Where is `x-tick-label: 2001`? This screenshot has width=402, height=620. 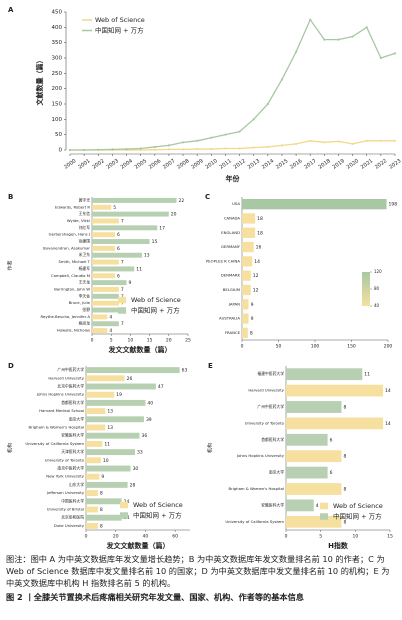 x-tick-label: 2001 is located at coordinates (84, 164).